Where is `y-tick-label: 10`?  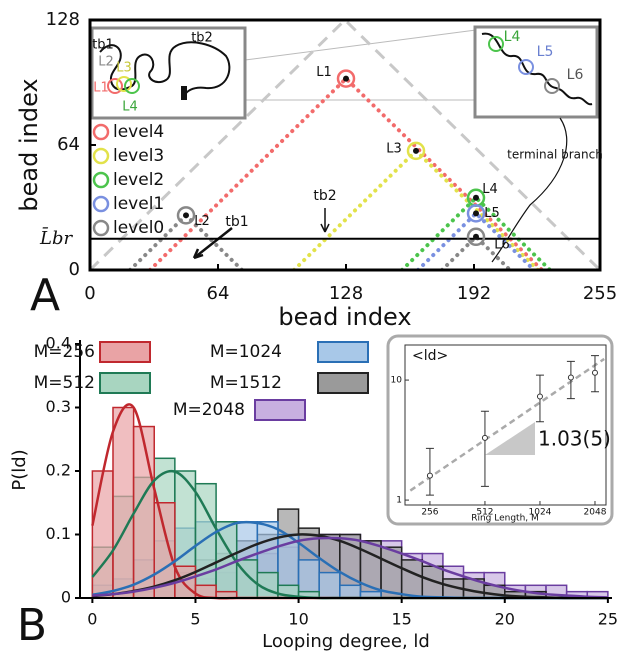
y-tick-label: 10 is located at coordinates (397, 381).